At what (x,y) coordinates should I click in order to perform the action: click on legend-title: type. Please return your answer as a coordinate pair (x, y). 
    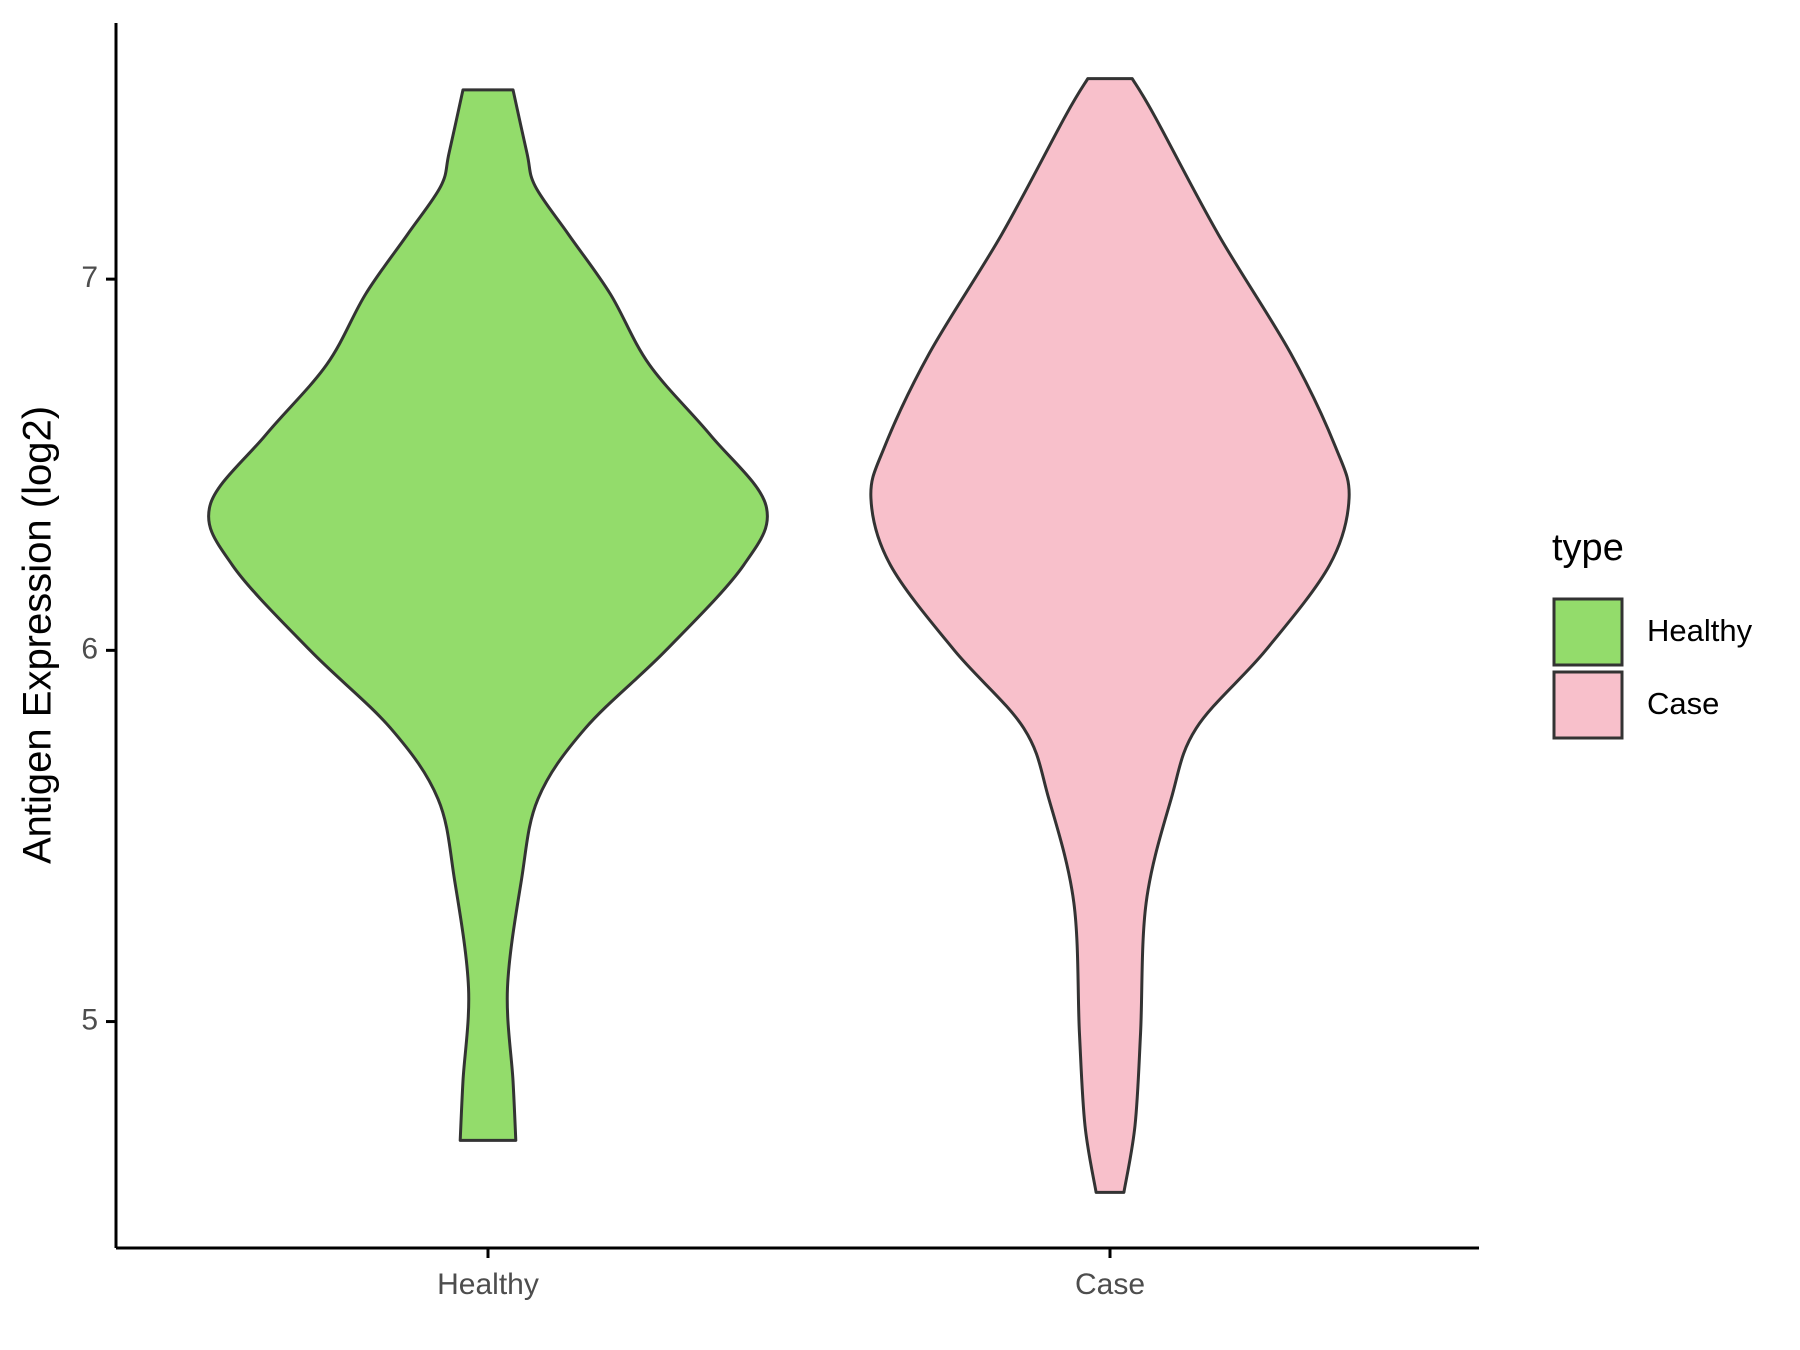
    Looking at the image, I should click on (1588, 548).